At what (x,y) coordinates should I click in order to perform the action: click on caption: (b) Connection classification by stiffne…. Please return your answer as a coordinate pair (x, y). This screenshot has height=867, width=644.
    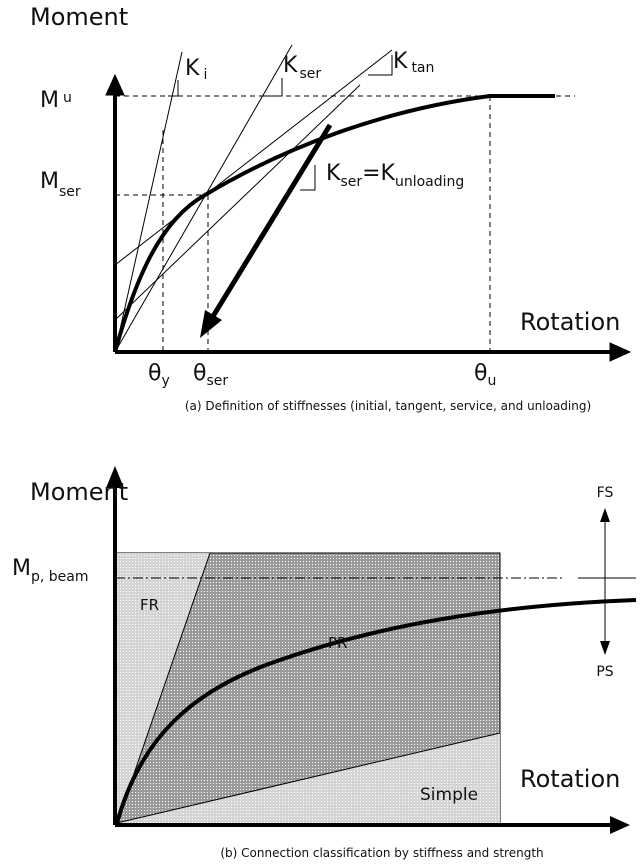
    Looking at the image, I should click on (381, 853).